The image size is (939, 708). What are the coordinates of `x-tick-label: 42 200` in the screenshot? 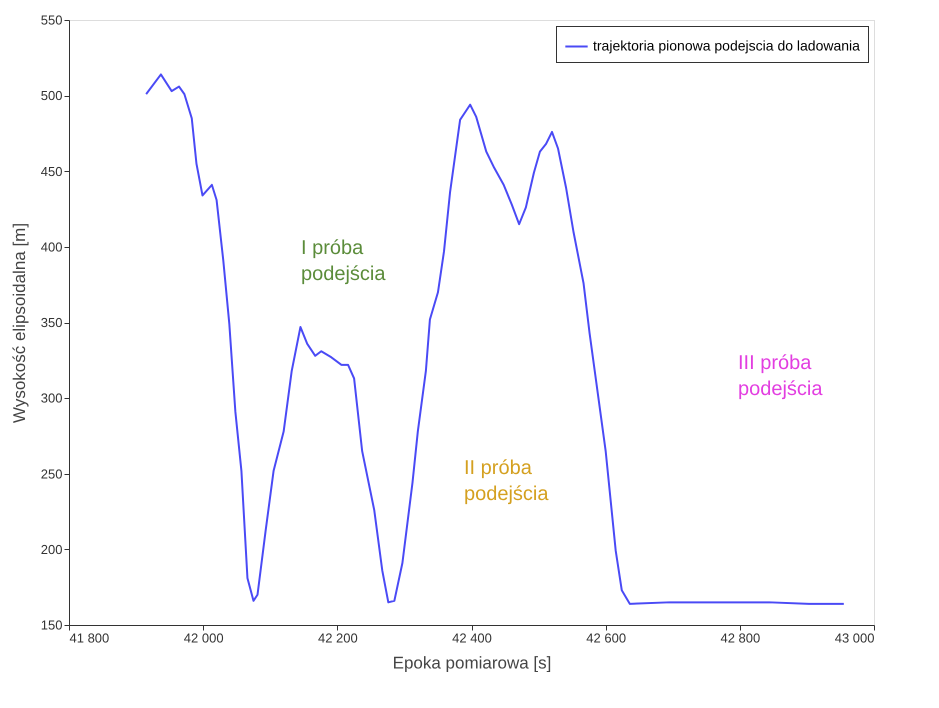 It's located at (338, 638).